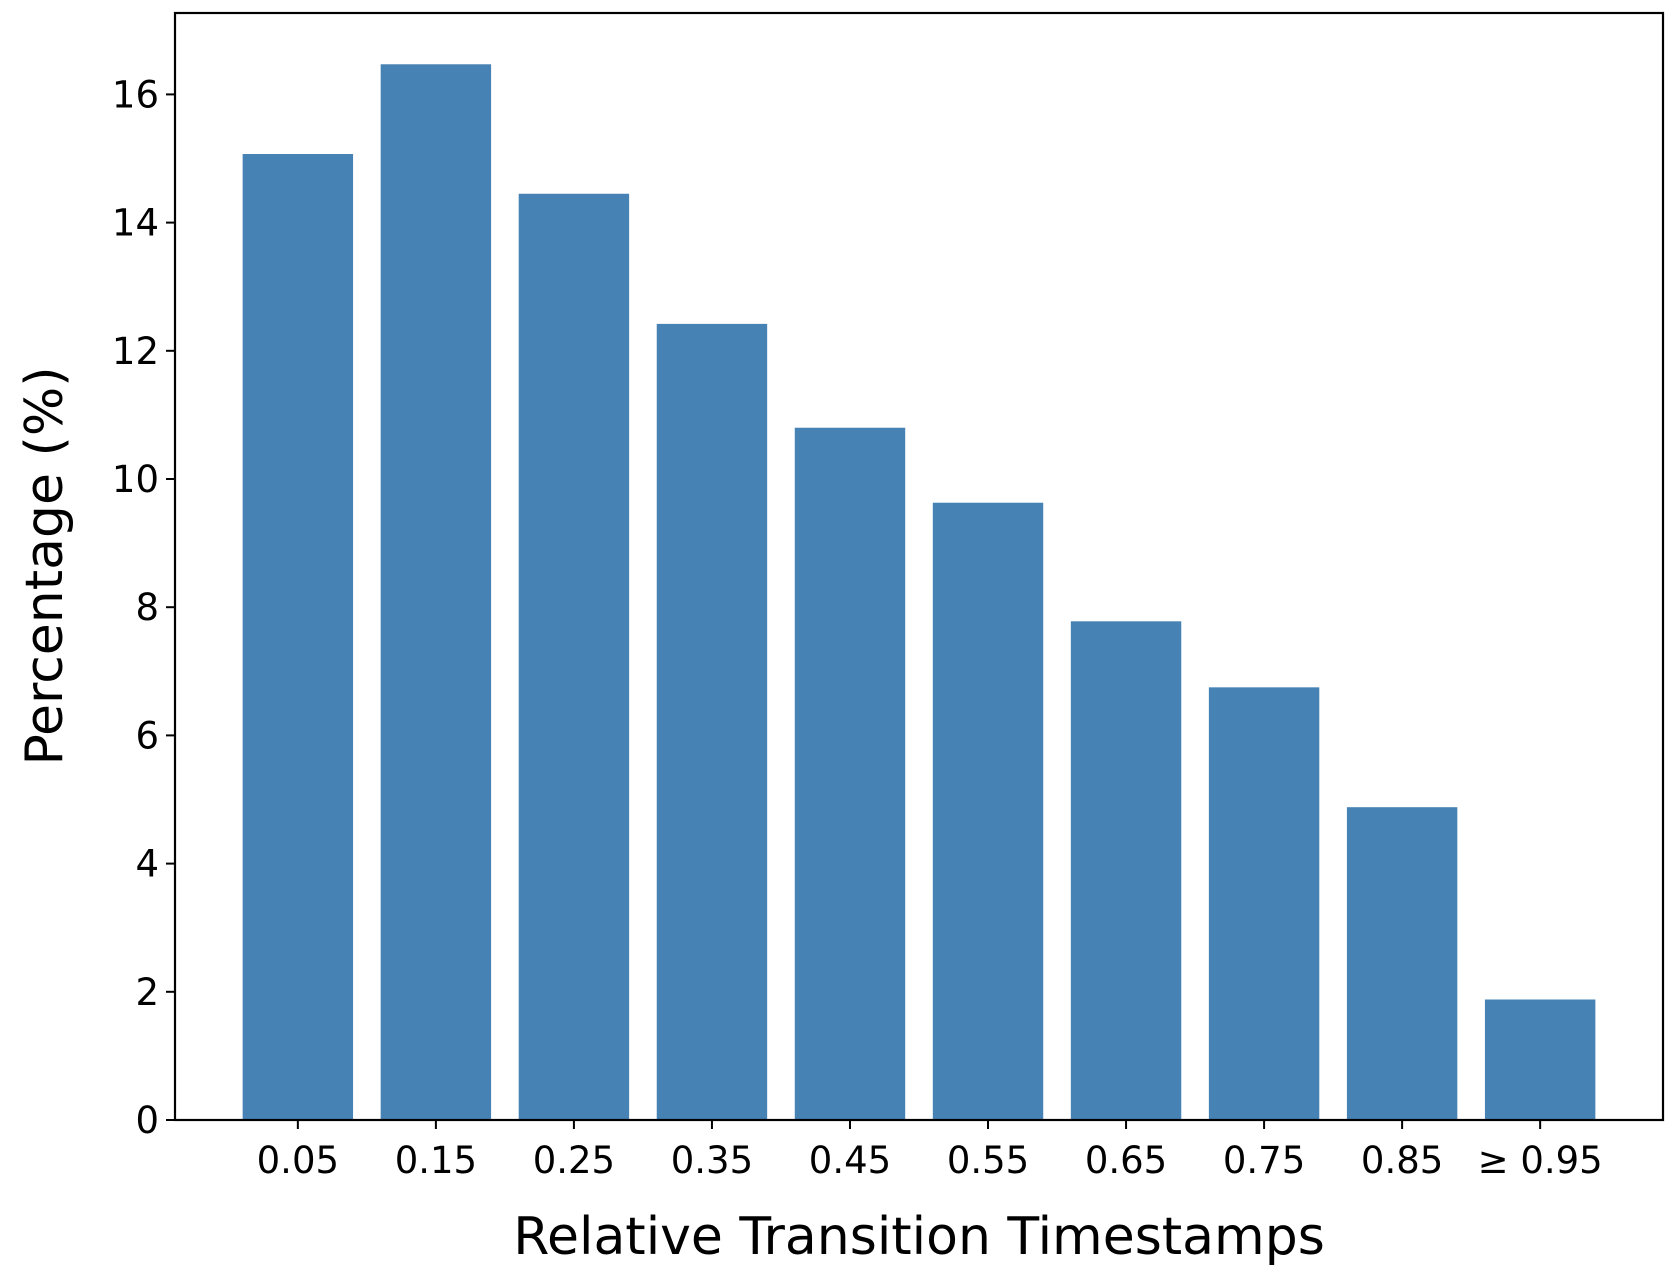 The width and height of the screenshot is (1676, 1274). What do you see at coordinates (135, 223) in the screenshot?
I see `y-tick-label: 14` at bounding box center [135, 223].